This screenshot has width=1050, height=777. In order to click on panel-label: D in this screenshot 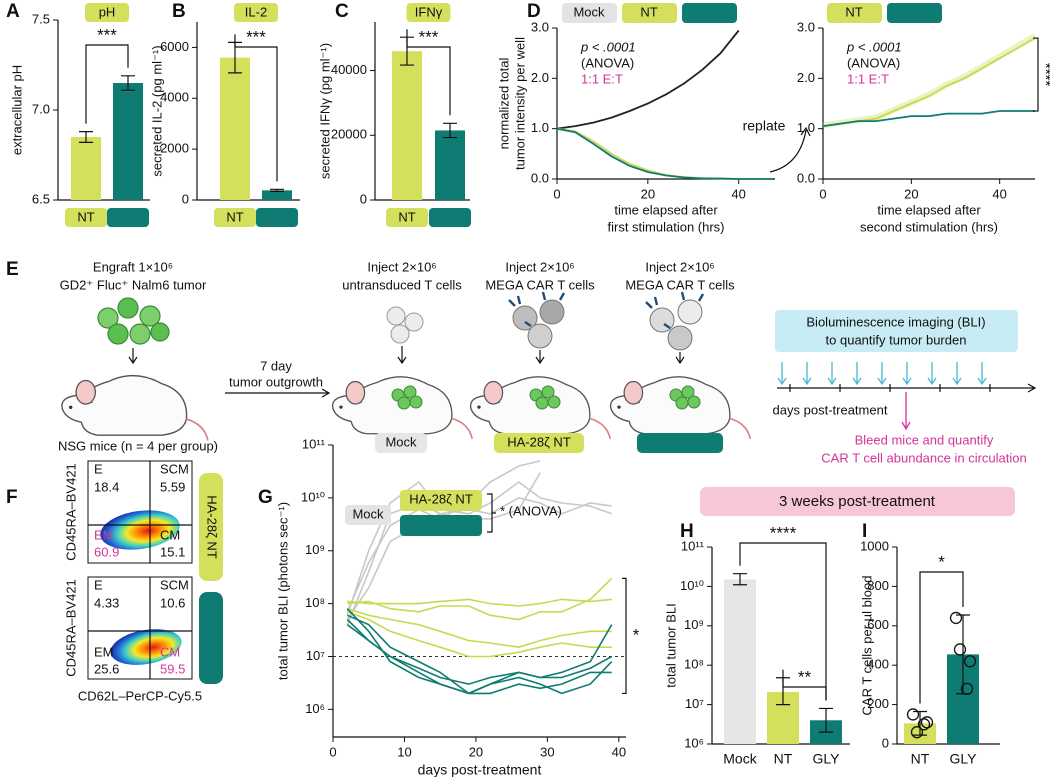, I will do `click(534, 11)`.